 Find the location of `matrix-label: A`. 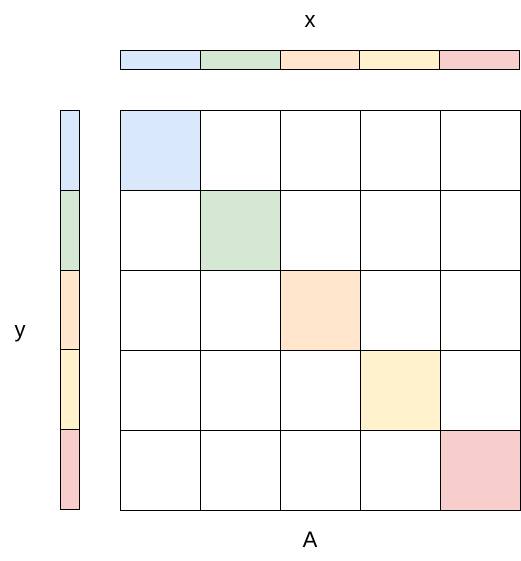

matrix-label: A is located at coordinates (310, 539).